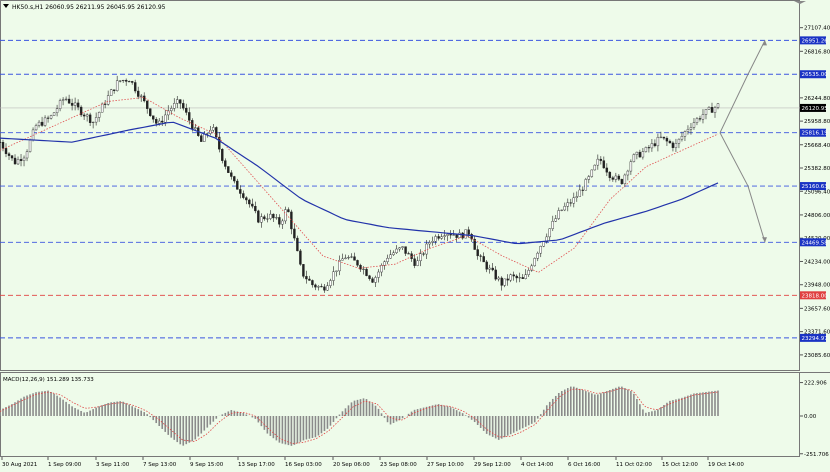  I want to click on time-tick-label-15: 19 Oct 14:00, so click(726, 465).